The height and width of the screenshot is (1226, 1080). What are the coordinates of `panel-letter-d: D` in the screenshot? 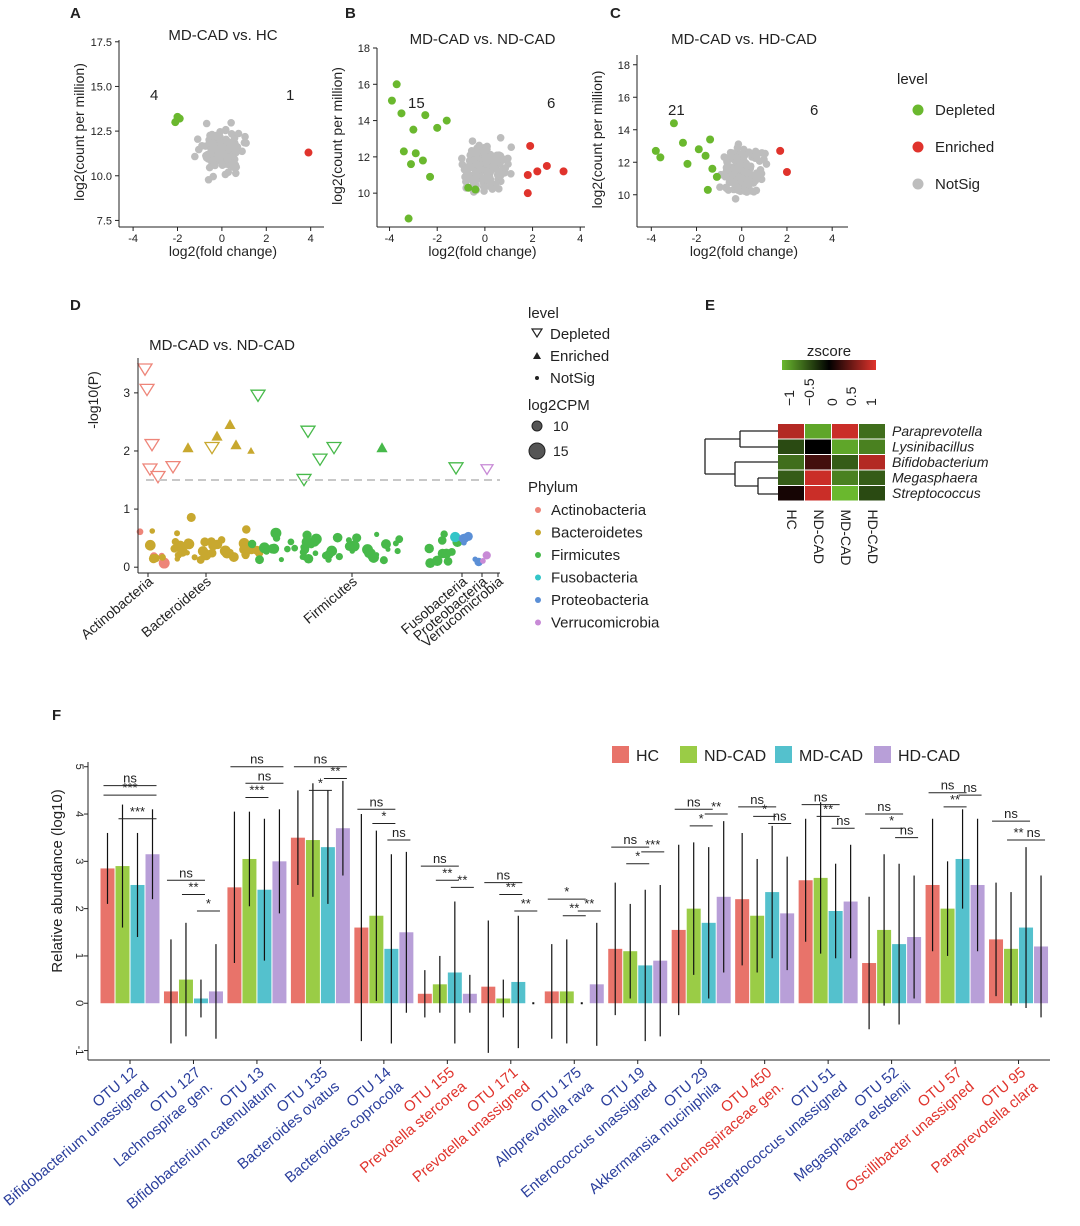 It's located at (75, 305).